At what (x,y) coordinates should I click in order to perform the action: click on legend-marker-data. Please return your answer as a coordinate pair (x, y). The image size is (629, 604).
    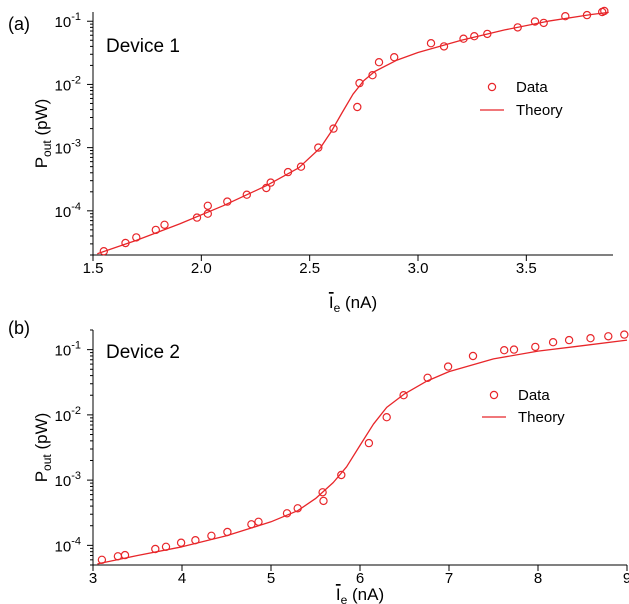
    Looking at the image, I should click on (492, 87).